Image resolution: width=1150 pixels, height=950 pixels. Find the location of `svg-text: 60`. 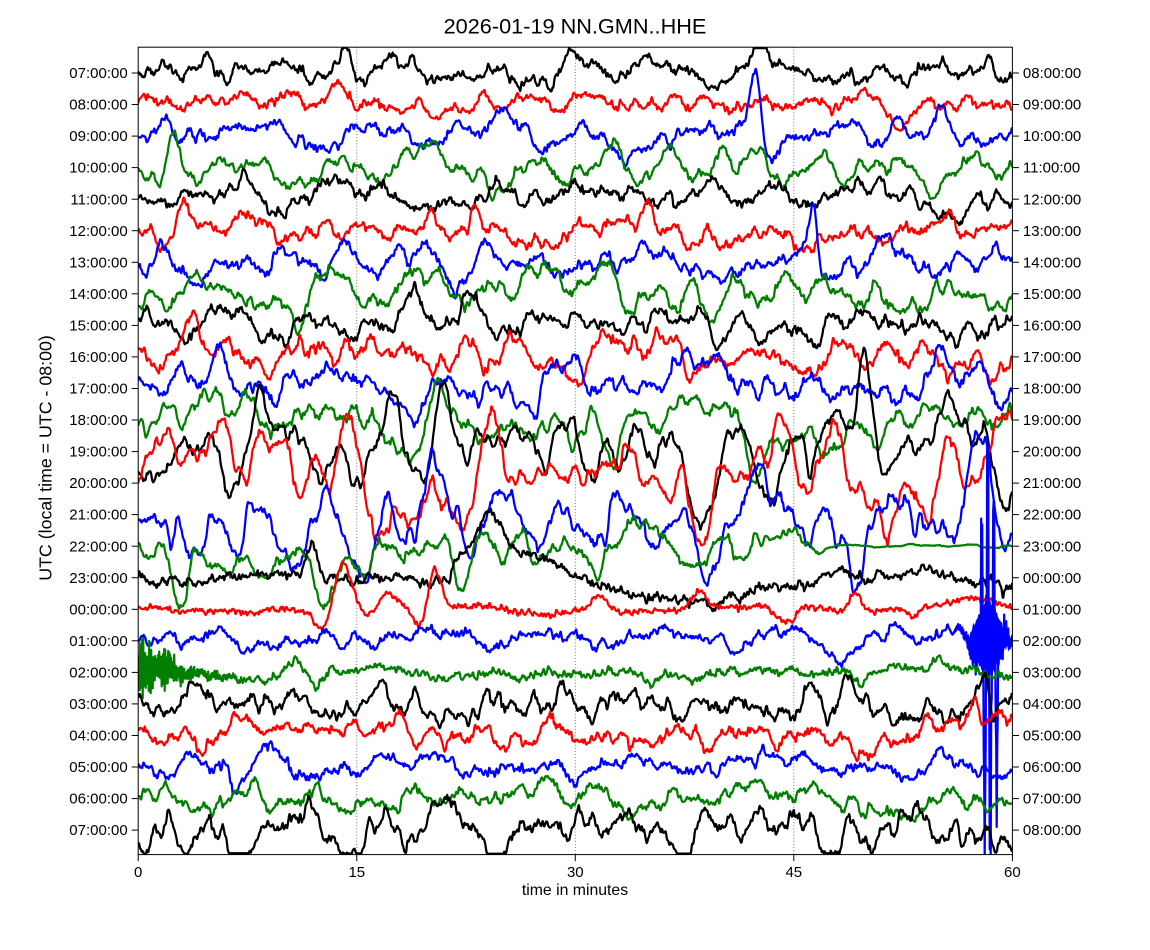

svg-text: 60 is located at coordinates (1012, 872).